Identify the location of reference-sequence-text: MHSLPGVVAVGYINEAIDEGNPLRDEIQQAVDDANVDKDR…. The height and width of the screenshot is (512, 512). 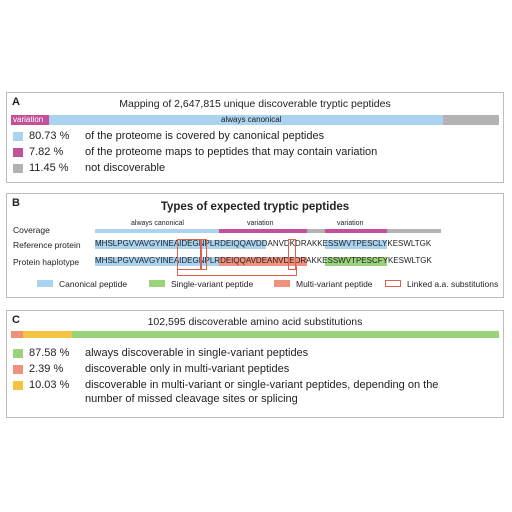
(263, 243).